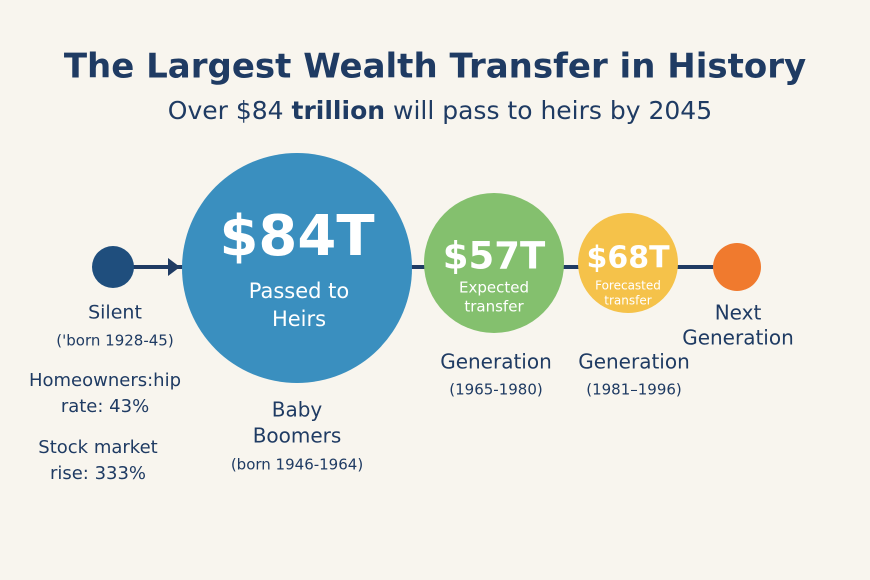  Describe the element at coordinates (634, 390) in the screenshot. I see `node-years: (1981–1996)` at that location.